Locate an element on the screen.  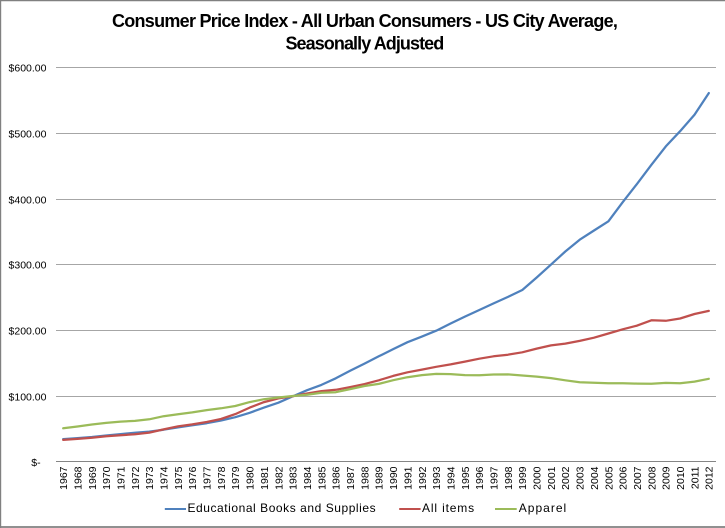
svg-text: 1973 is located at coordinates (150, 478).